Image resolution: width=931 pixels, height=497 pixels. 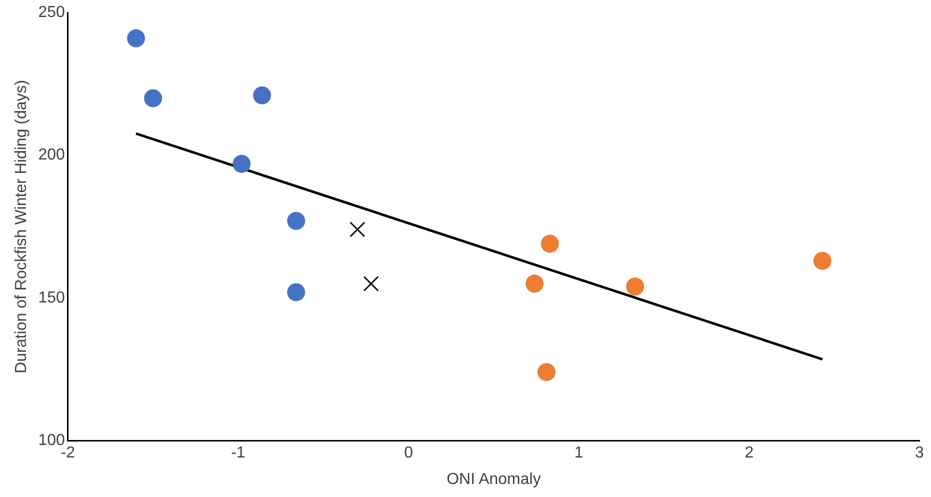 I want to click on x-tick-label: 0, so click(x=409, y=453).